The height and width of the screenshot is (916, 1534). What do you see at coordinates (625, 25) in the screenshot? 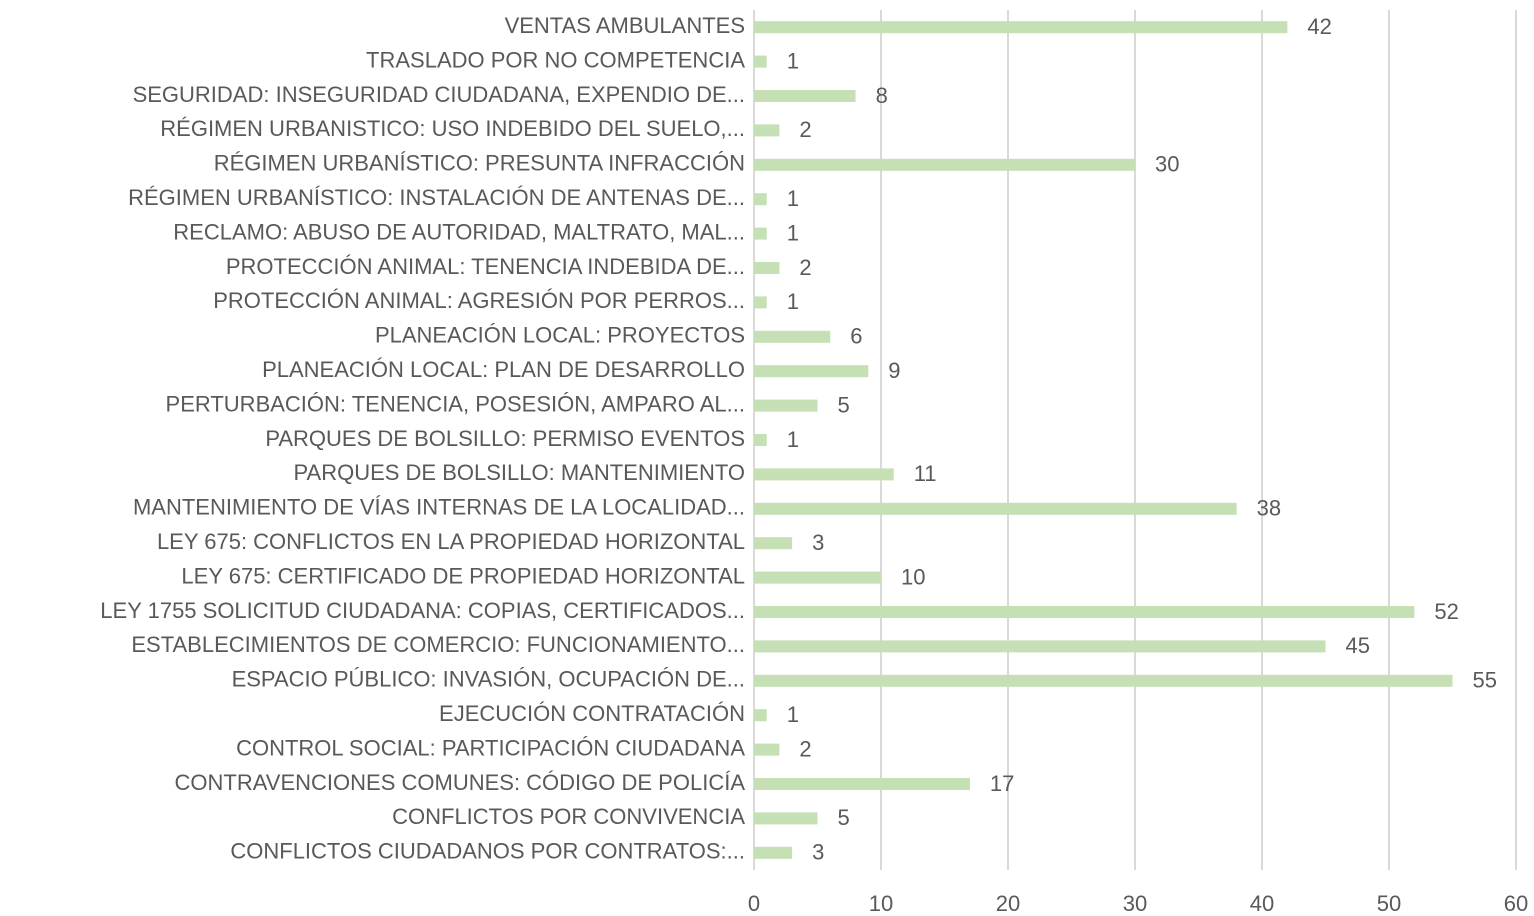
I see `y-tick-label: VENTAS AMBULANTES` at bounding box center [625, 25].